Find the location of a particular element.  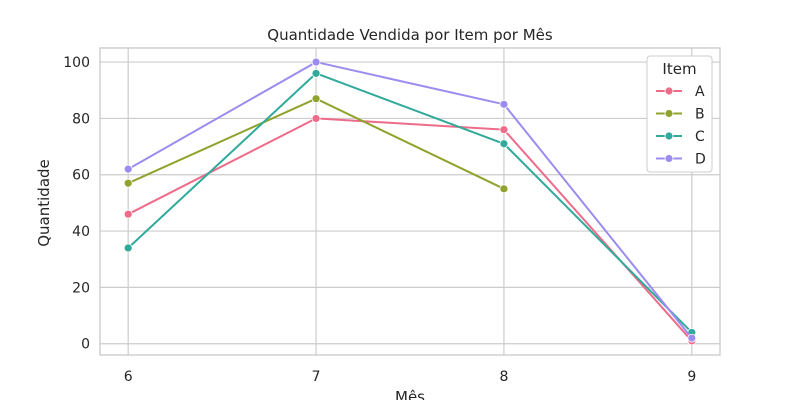

series-b is located at coordinates (316, 144).